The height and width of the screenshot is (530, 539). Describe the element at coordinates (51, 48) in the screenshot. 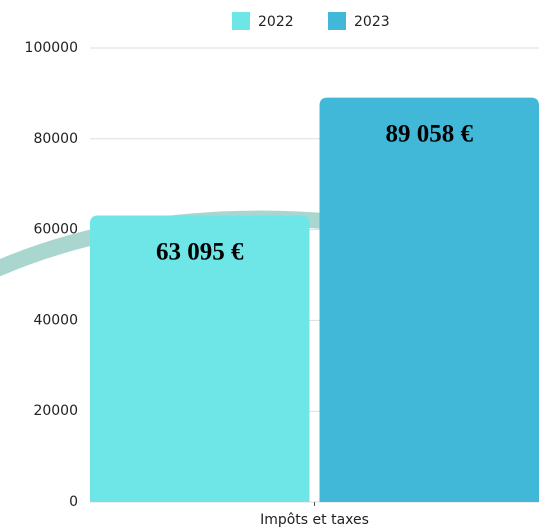

I see `y-tick-label: 100000` at that location.